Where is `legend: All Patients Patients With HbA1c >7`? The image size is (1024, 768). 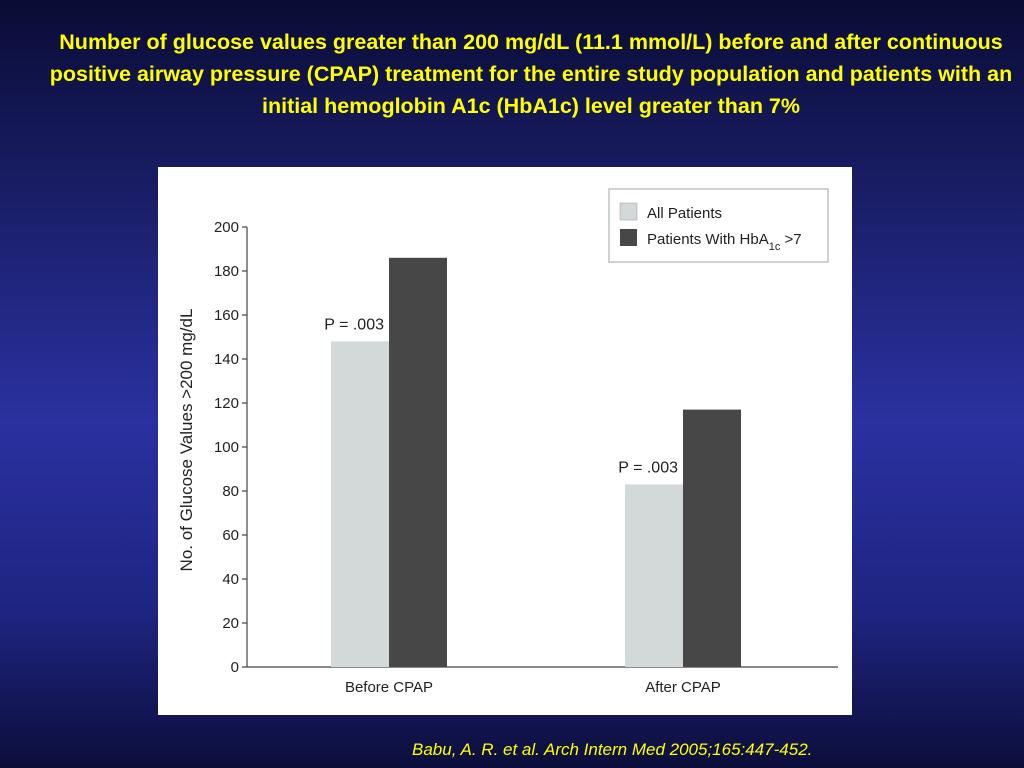 legend: All Patients Patients With HbA1c >7 is located at coordinates (718, 225).